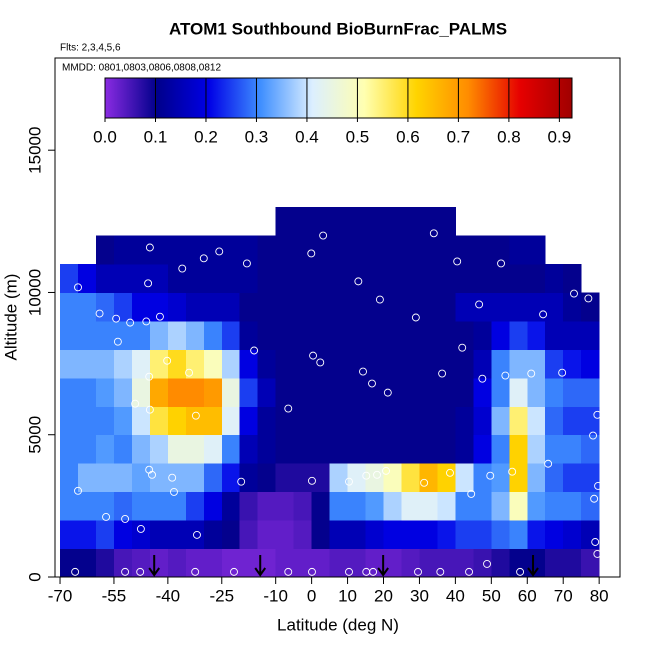 The width and height of the screenshot is (650, 650). Describe the element at coordinates (168, 595) in the screenshot. I see `x-tick-label: -40` at that location.